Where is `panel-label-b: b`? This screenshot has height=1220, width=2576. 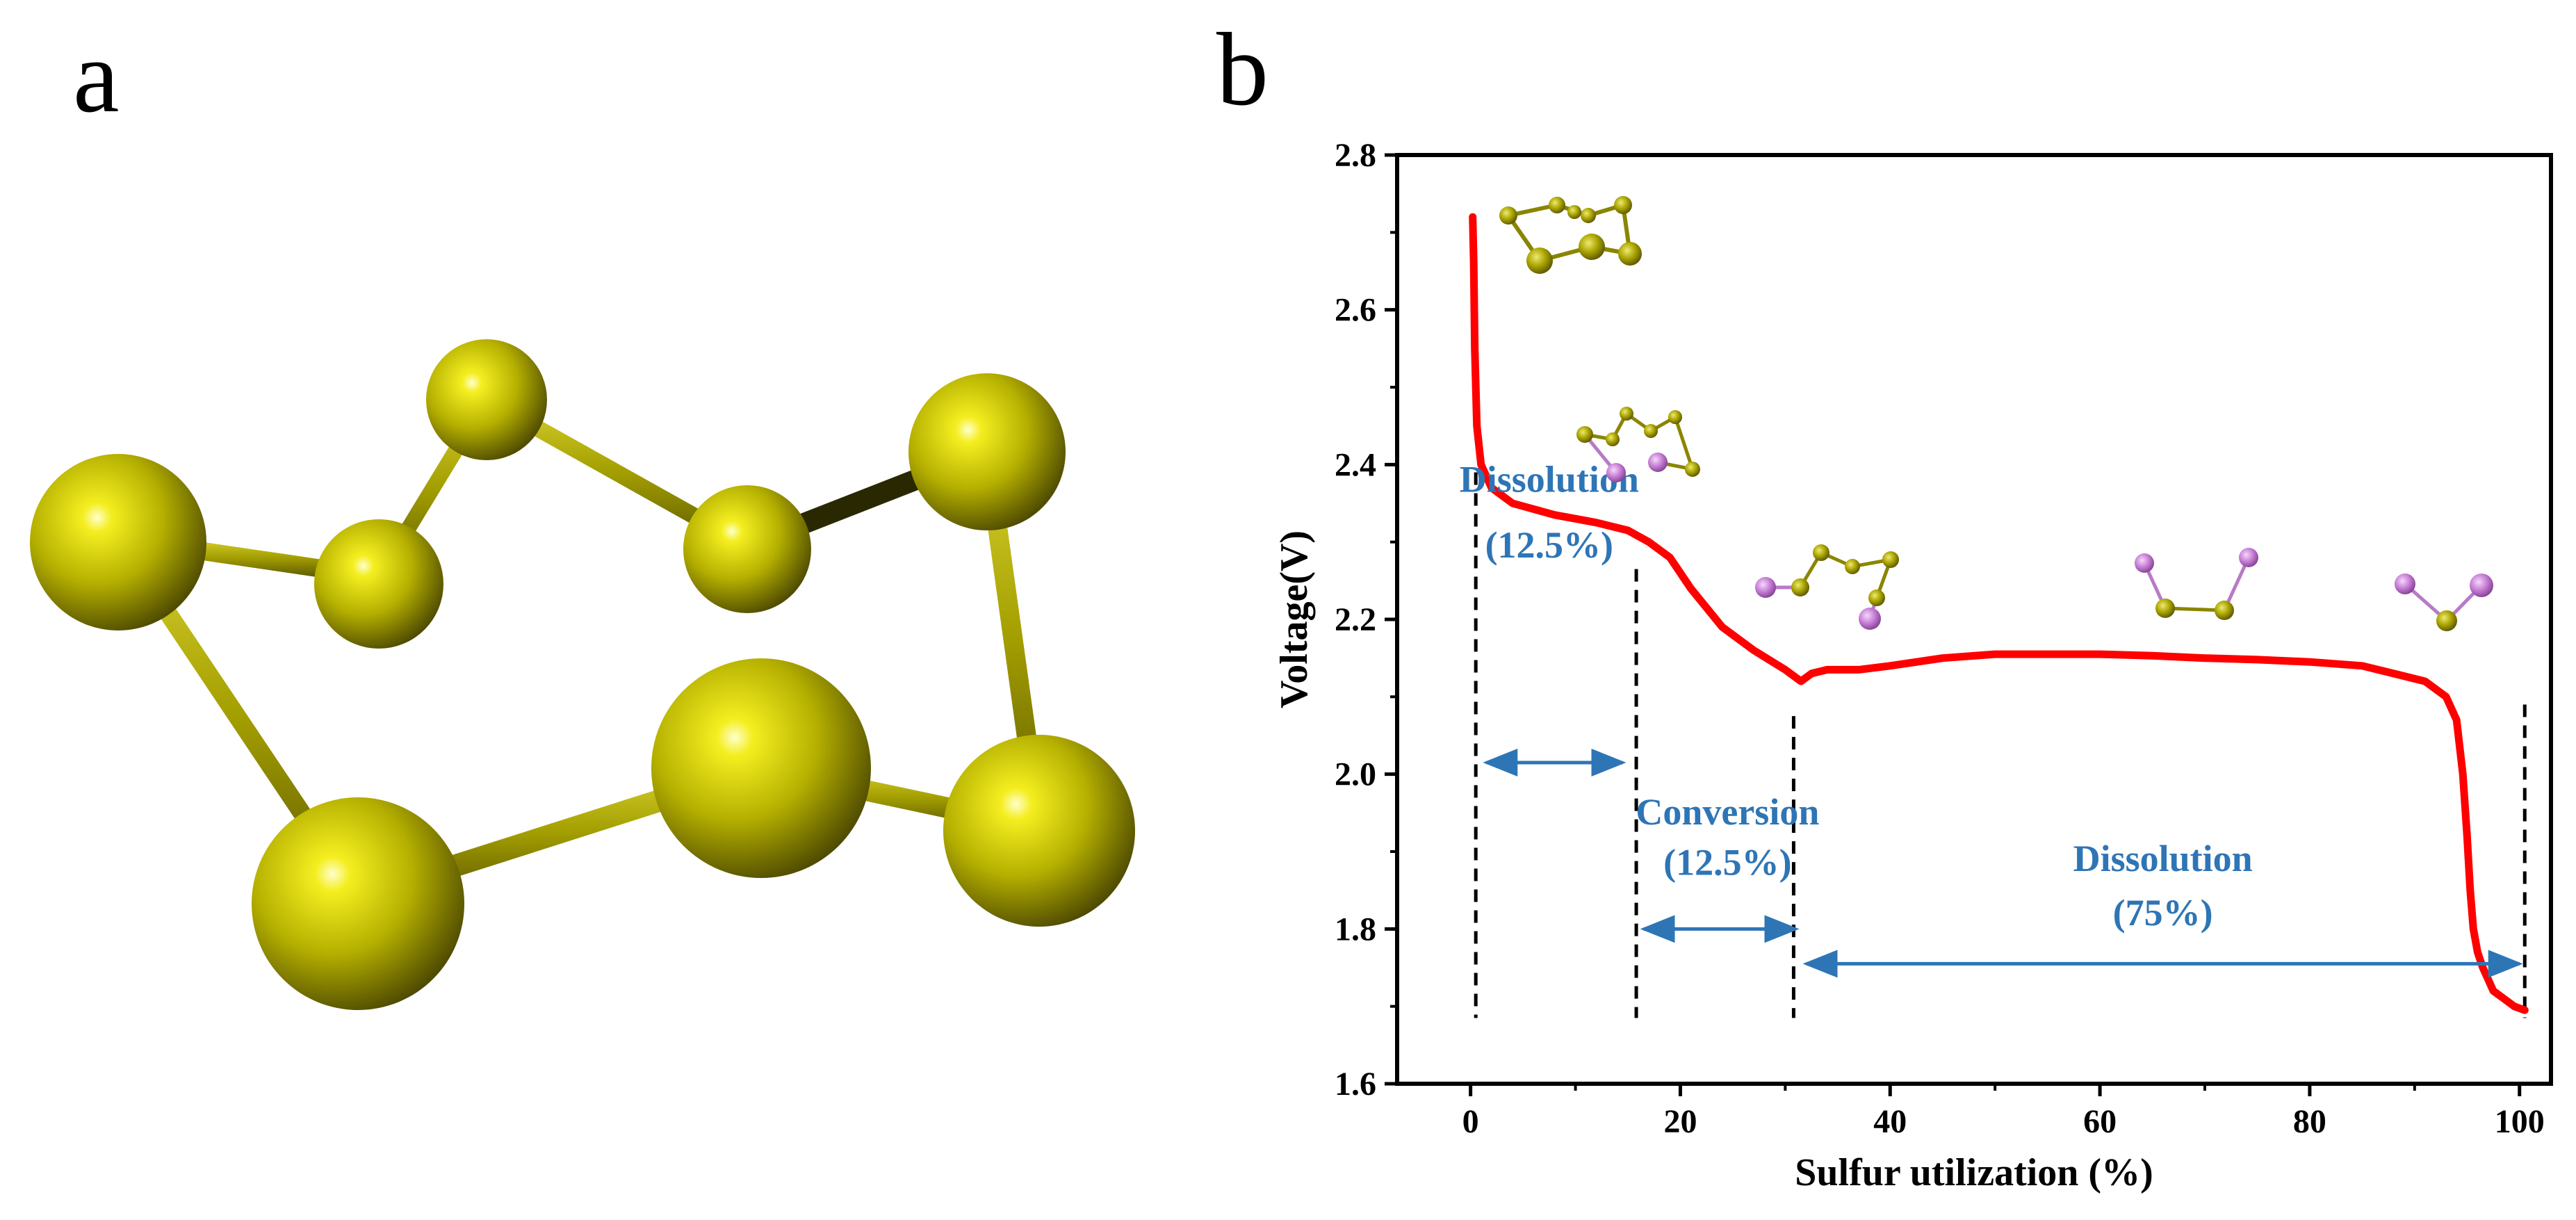 panel-label-b: b is located at coordinates (1242, 70).